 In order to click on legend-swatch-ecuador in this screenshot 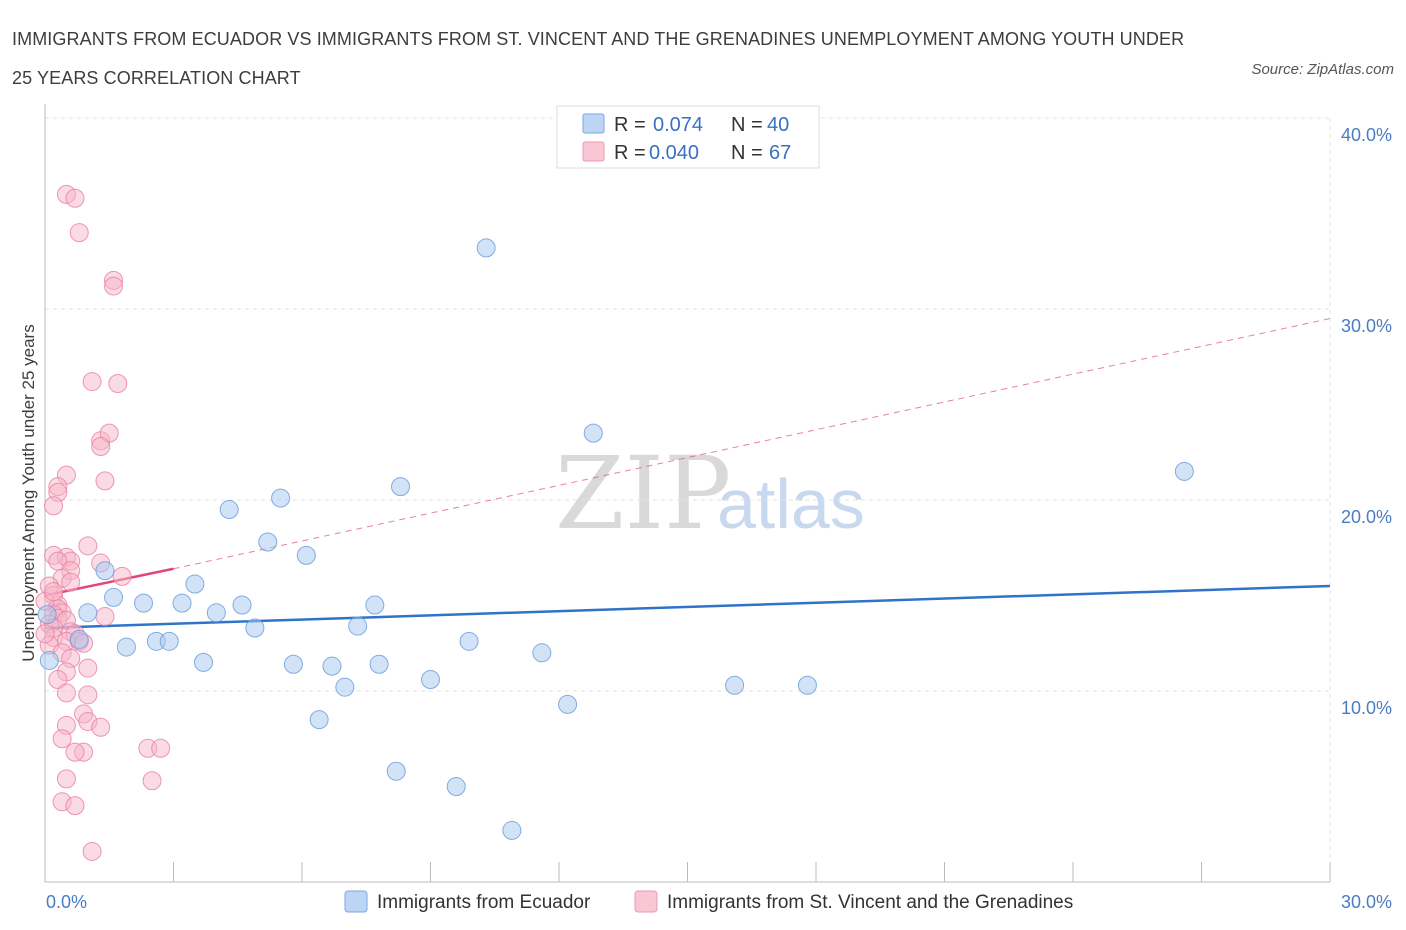, I will do `click(593, 123)`.